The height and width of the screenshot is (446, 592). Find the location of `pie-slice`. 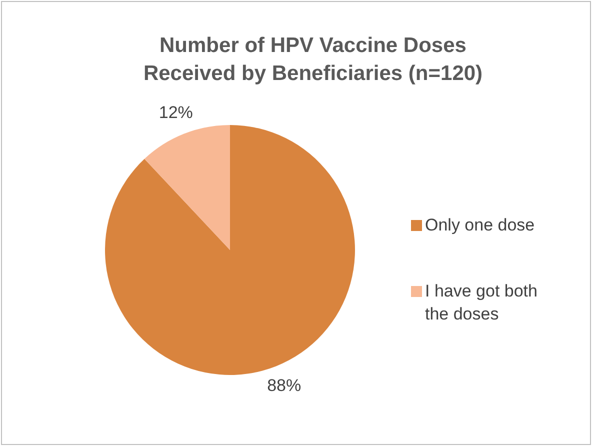

pie-slice is located at coordinates (187, 187).